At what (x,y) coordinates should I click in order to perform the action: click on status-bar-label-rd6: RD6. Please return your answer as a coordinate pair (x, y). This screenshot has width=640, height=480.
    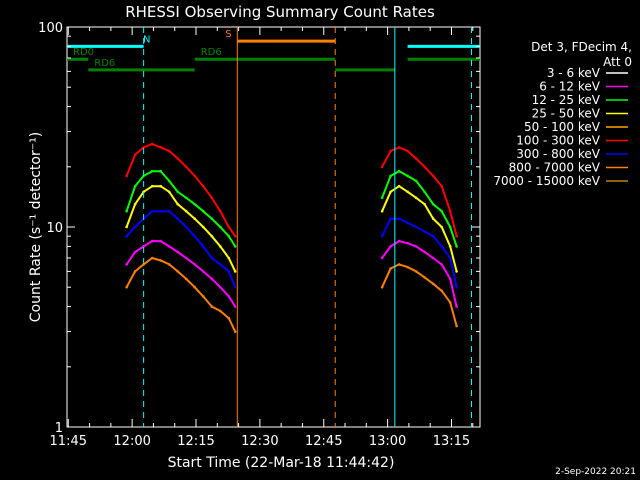
    Looking at the image, I should click on (211, 52).